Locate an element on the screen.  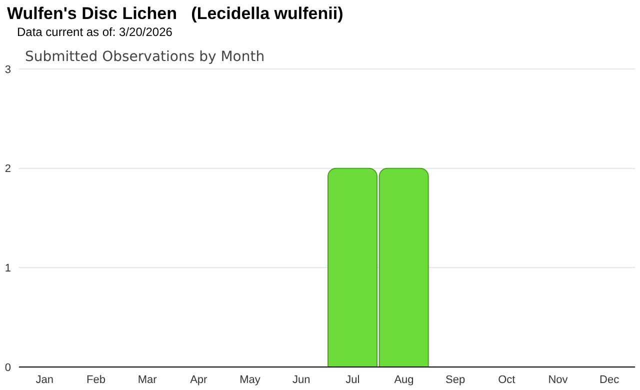
chart-title: Wulfen's Disc Lichen (Lecidella wulfenii) is located at coordinates (175, 14).